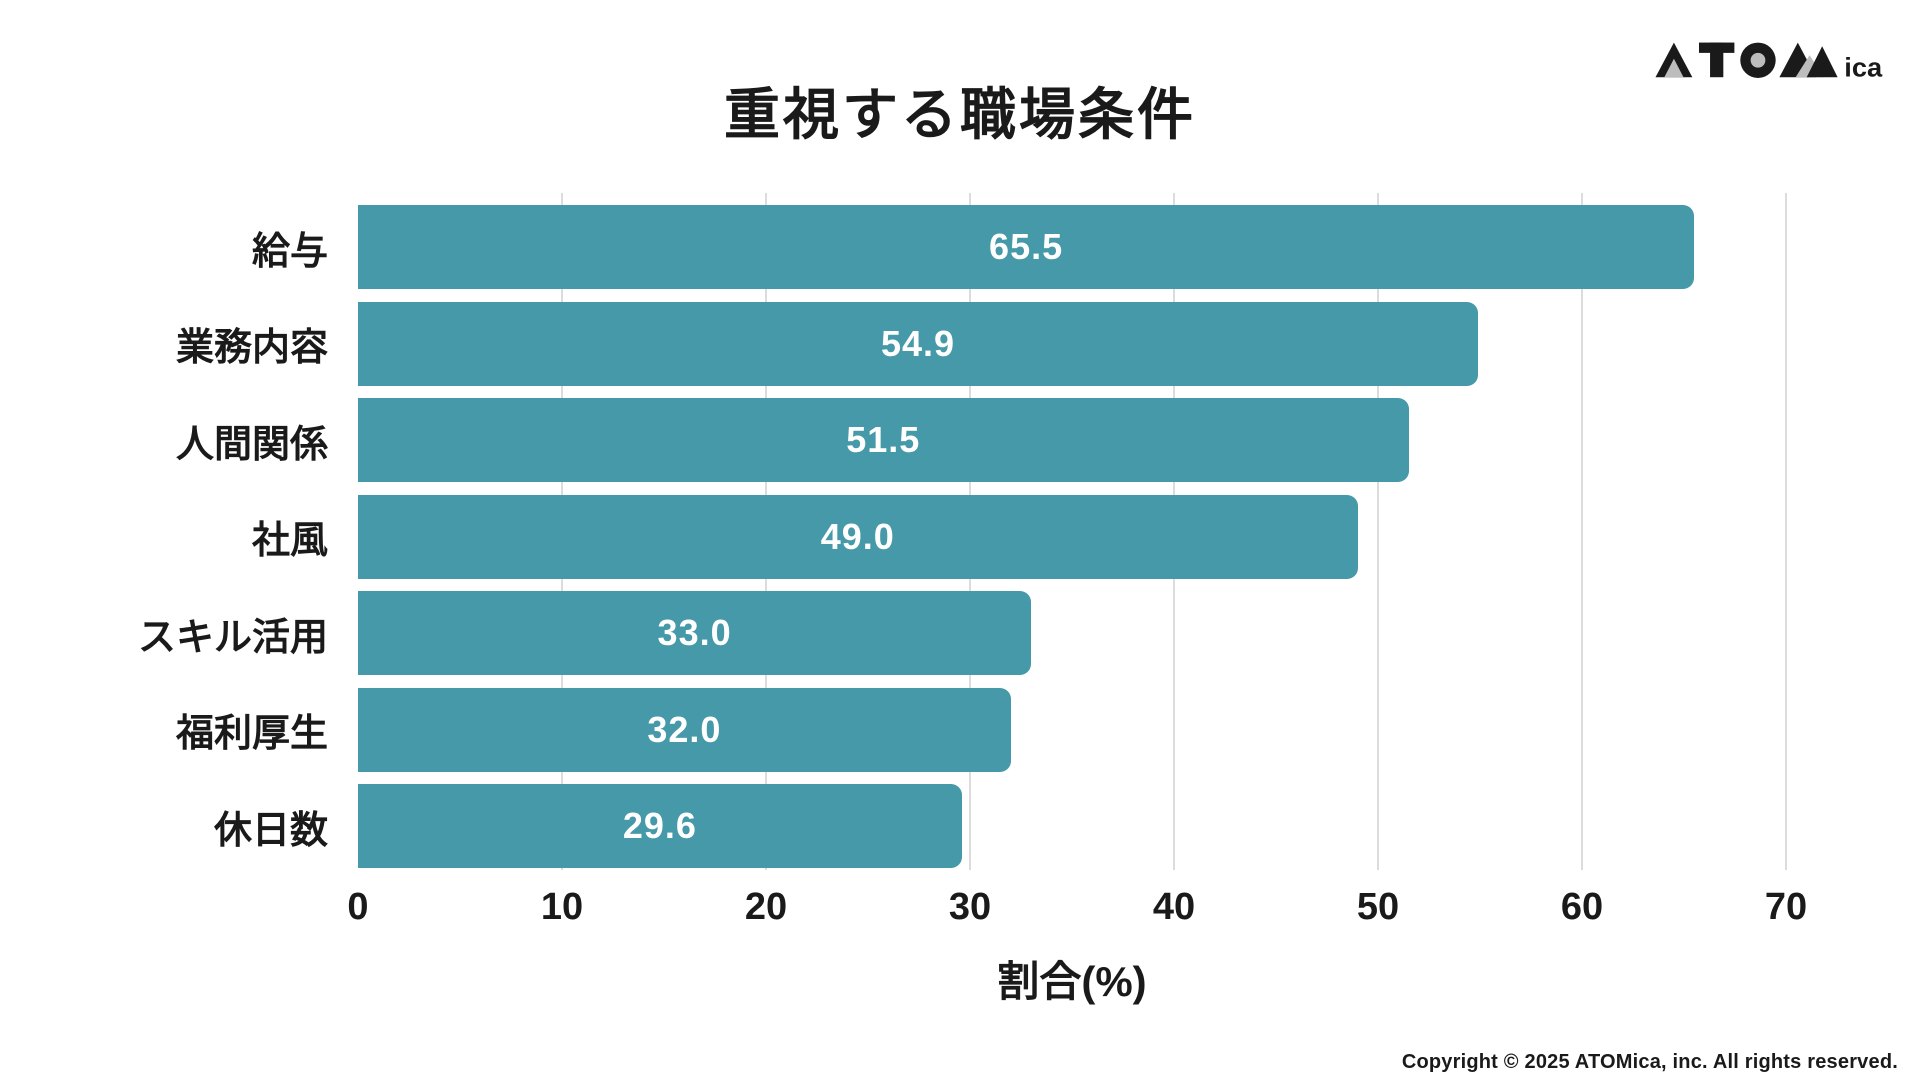  I want to click on bar-track: 51.5, so click(1072, 440).